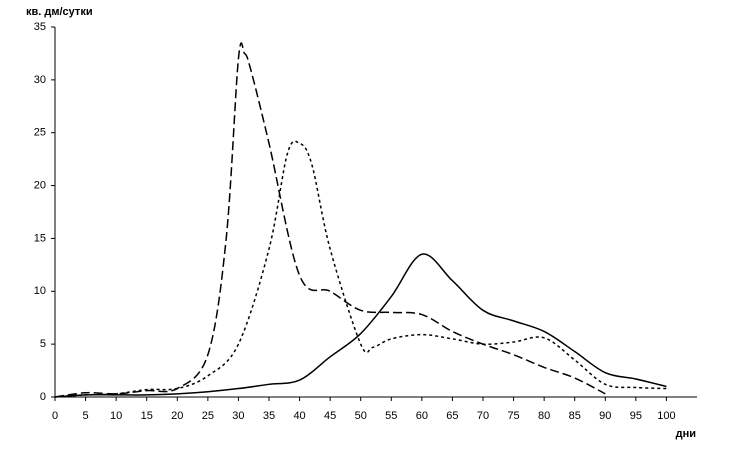 This screenshot has width=730, height=455. I want to click on x-tick-label: 0, so click(55, 416).